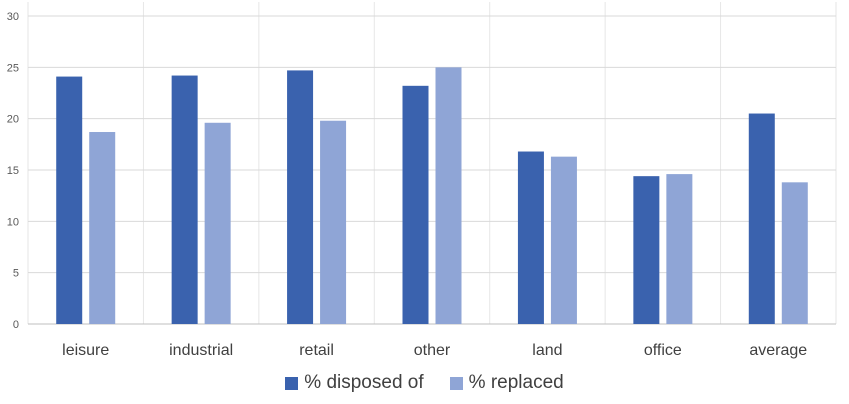 The height and width of the screenshot is (404, 849). What do you see at coordinates (364, 382) in the screenshot?
I see `legend-label-disposed: % disposed of` at bounding box center [364, 382].